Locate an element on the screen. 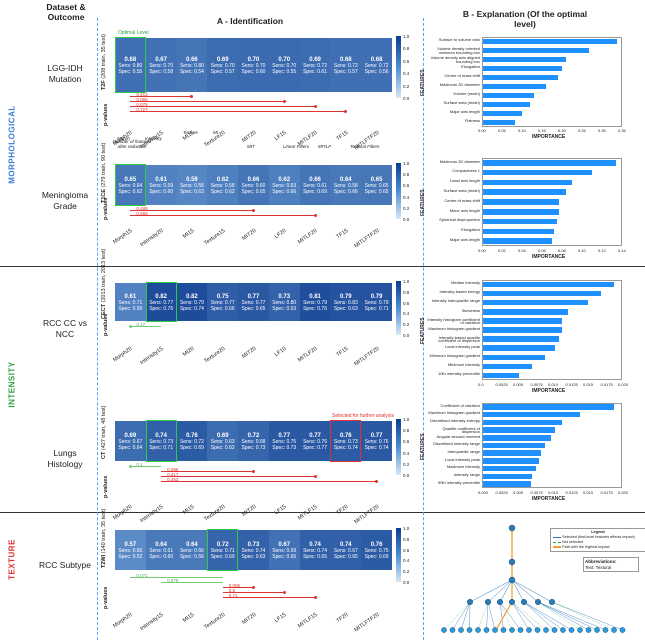 The height and width of the screenshot is (640, 645). heatmap-xlabel: Morph20 is located at coordinates (123, 621).